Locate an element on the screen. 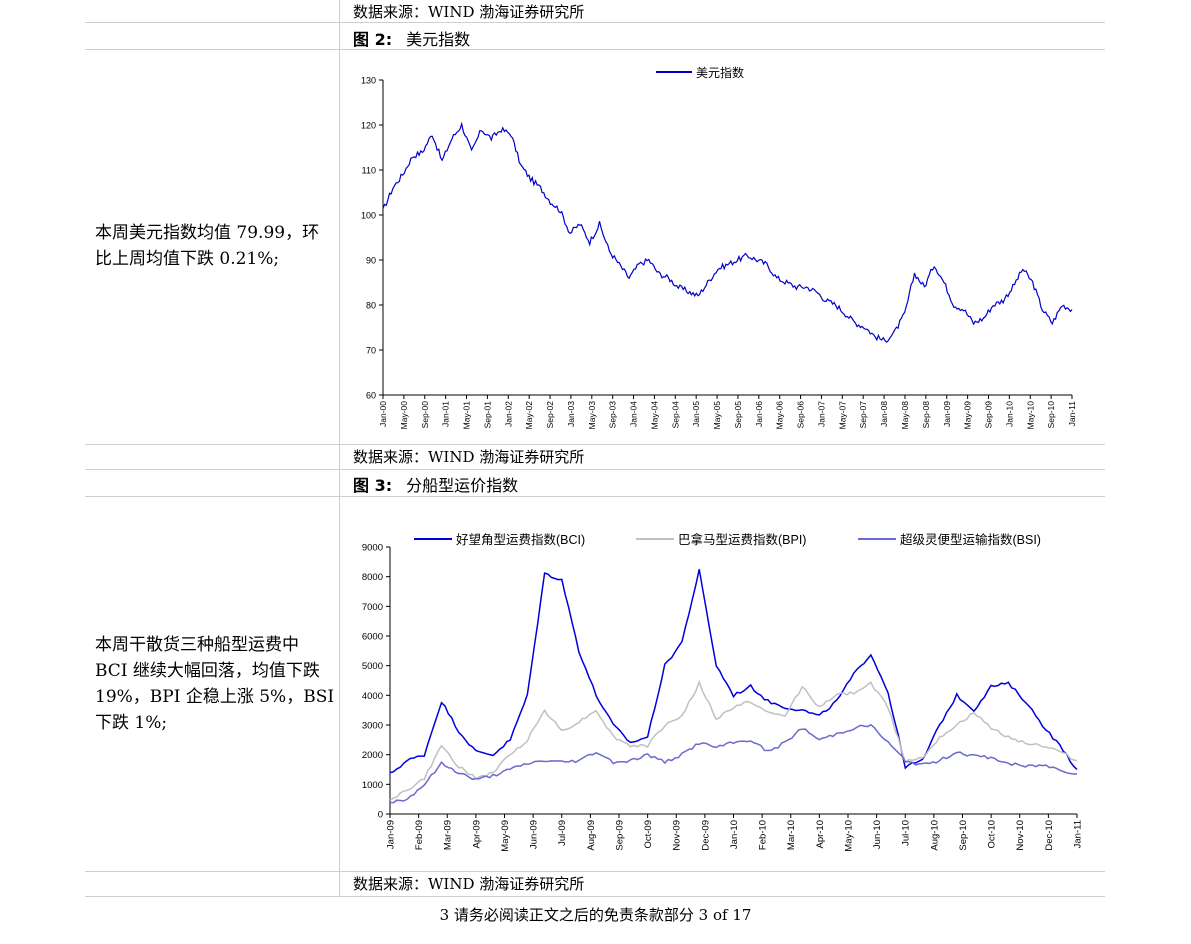 This screenshot has width=1191, height=944. x-tick-label: Feb-09 is located at coordinates (419, 835).